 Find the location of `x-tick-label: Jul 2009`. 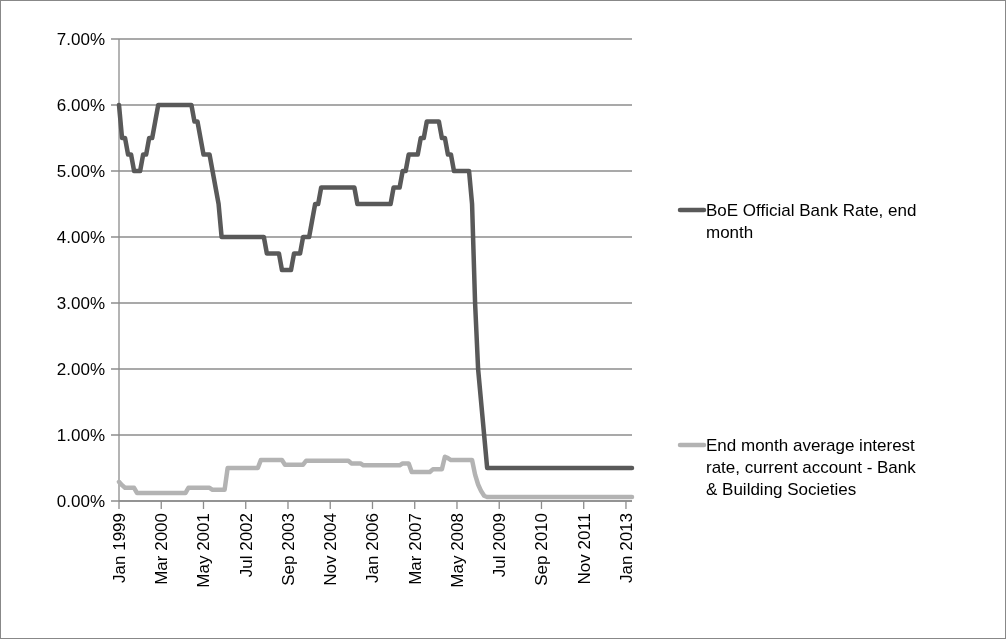

x-tick-label: Jul 2009 is located at coordinates (500, 545).